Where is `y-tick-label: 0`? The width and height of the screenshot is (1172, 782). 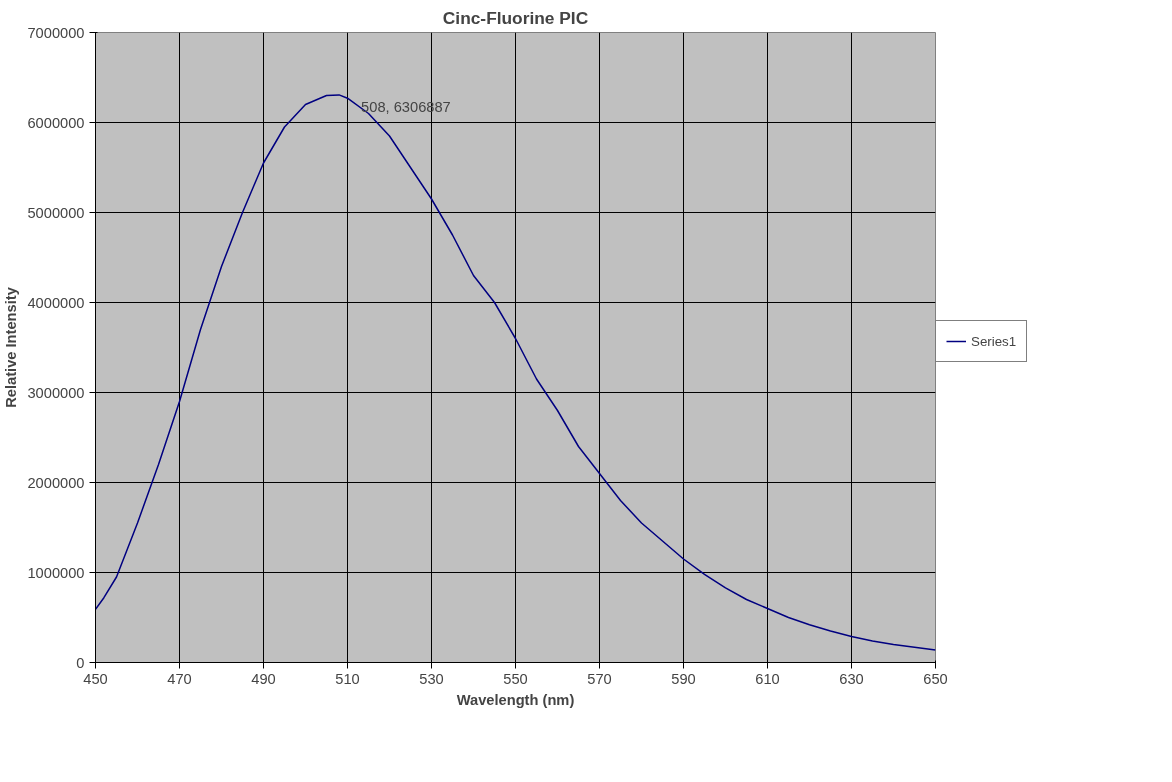
y-tick-label: 0 is located at coordinates (80, 662).